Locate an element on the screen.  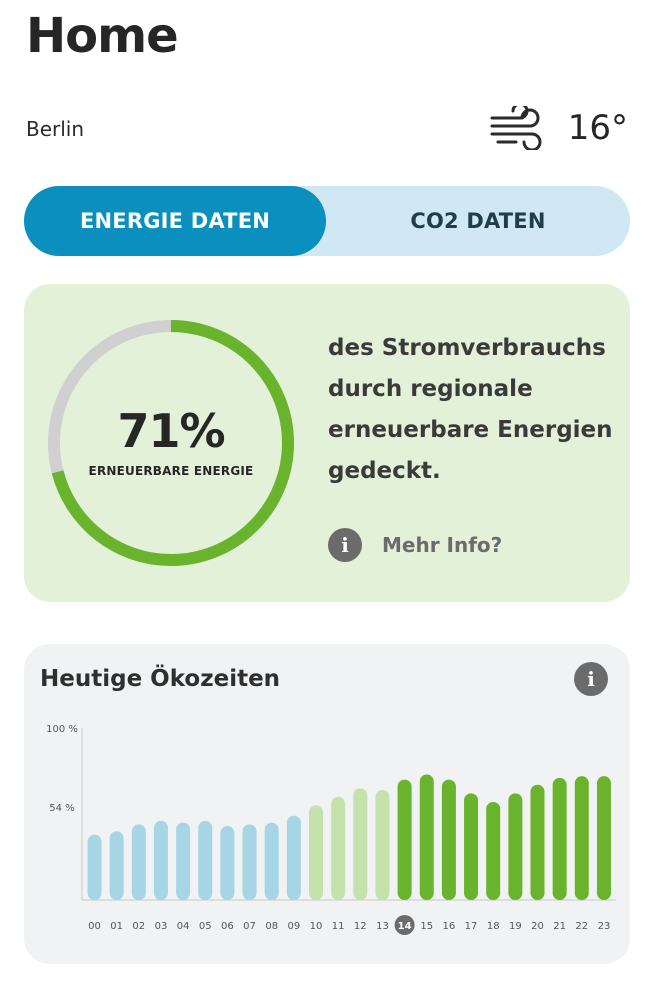
renewable-label: ERNEUERBARE ENERGIE is located at coordinates (171, 471).